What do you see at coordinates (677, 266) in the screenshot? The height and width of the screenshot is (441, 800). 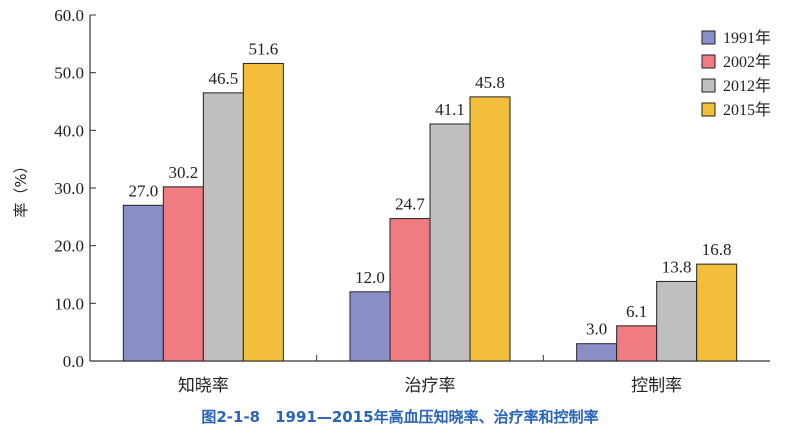 I see `data-label: 13.8` at bounding box center [677, 266].